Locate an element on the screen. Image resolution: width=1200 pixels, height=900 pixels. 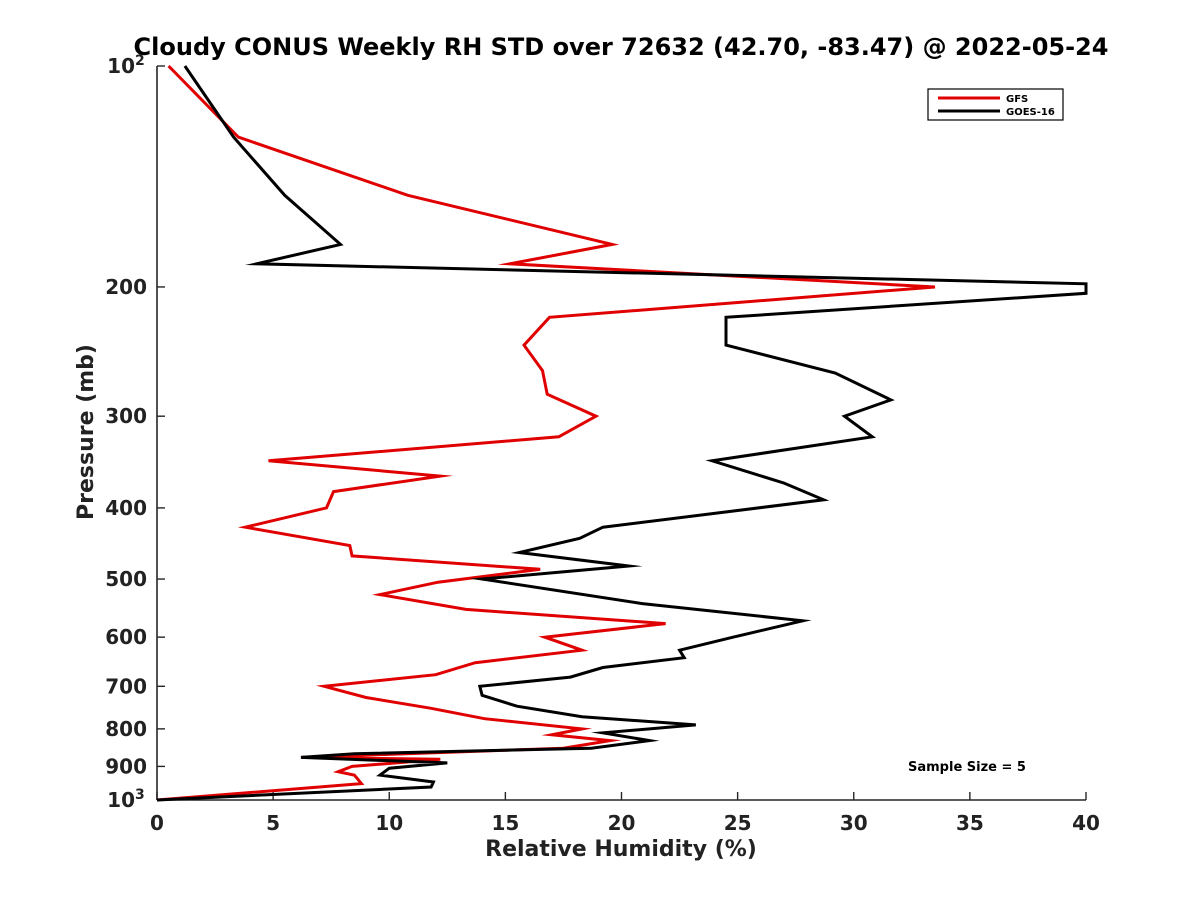
x-tick-label: 5 is located at coordinates (273, 823).